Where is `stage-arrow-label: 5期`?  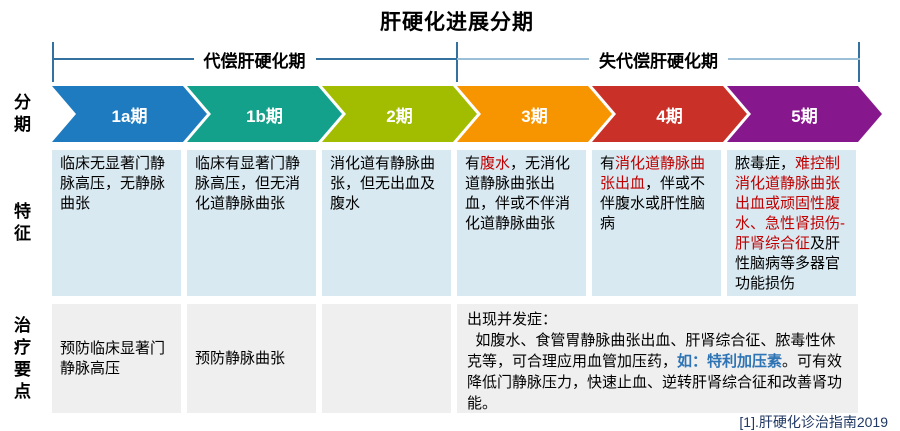 stage-arrow-label: 5期 is located at coordinates (804, 116).